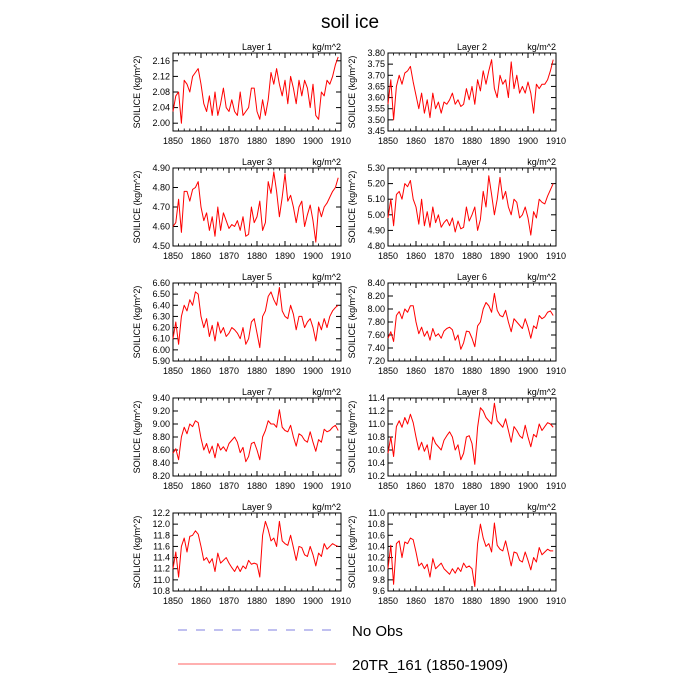 This screenshot has width=700, height=700. What do you see at coordinates (378, 580) in the screenshot?
I see `y-tick-label: 9.8` at bounding box center [378, 580].